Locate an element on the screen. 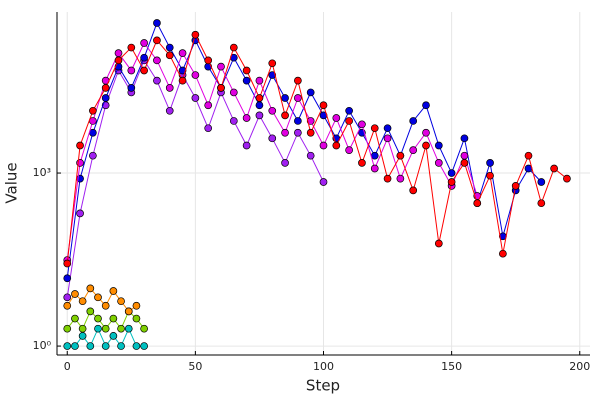 The height and width of the screenshot is (400, 600). series-line is located at coordinates (101, 300).